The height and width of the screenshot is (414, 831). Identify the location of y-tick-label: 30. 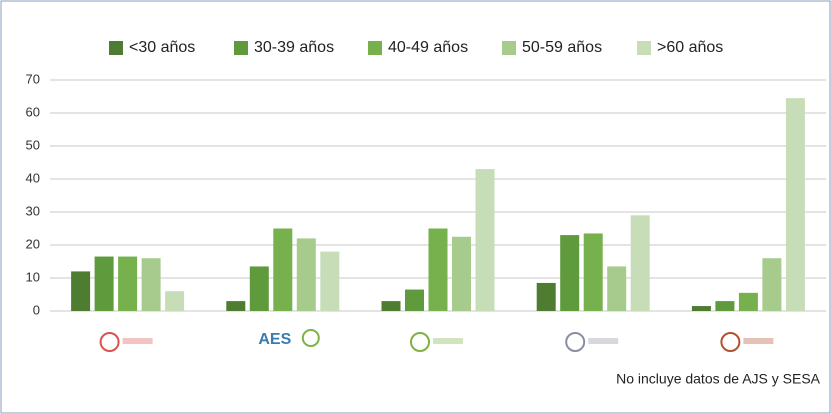
(33, 210).